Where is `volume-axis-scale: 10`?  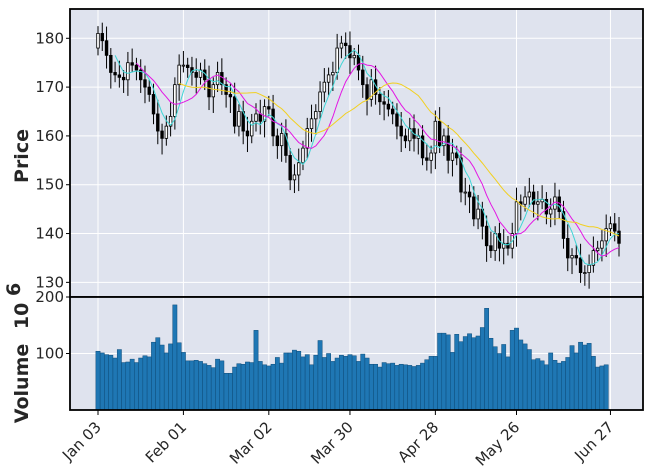
volume-axis-scale: 10 is located at coordinates (22, 316).